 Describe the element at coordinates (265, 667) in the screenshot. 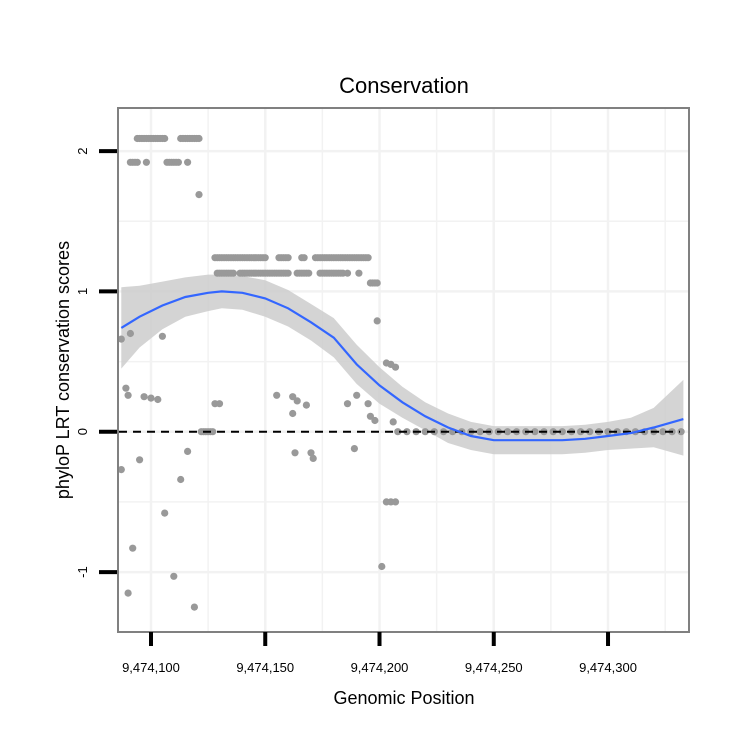

I see `x-tick-label: 9,474,150` at that location.